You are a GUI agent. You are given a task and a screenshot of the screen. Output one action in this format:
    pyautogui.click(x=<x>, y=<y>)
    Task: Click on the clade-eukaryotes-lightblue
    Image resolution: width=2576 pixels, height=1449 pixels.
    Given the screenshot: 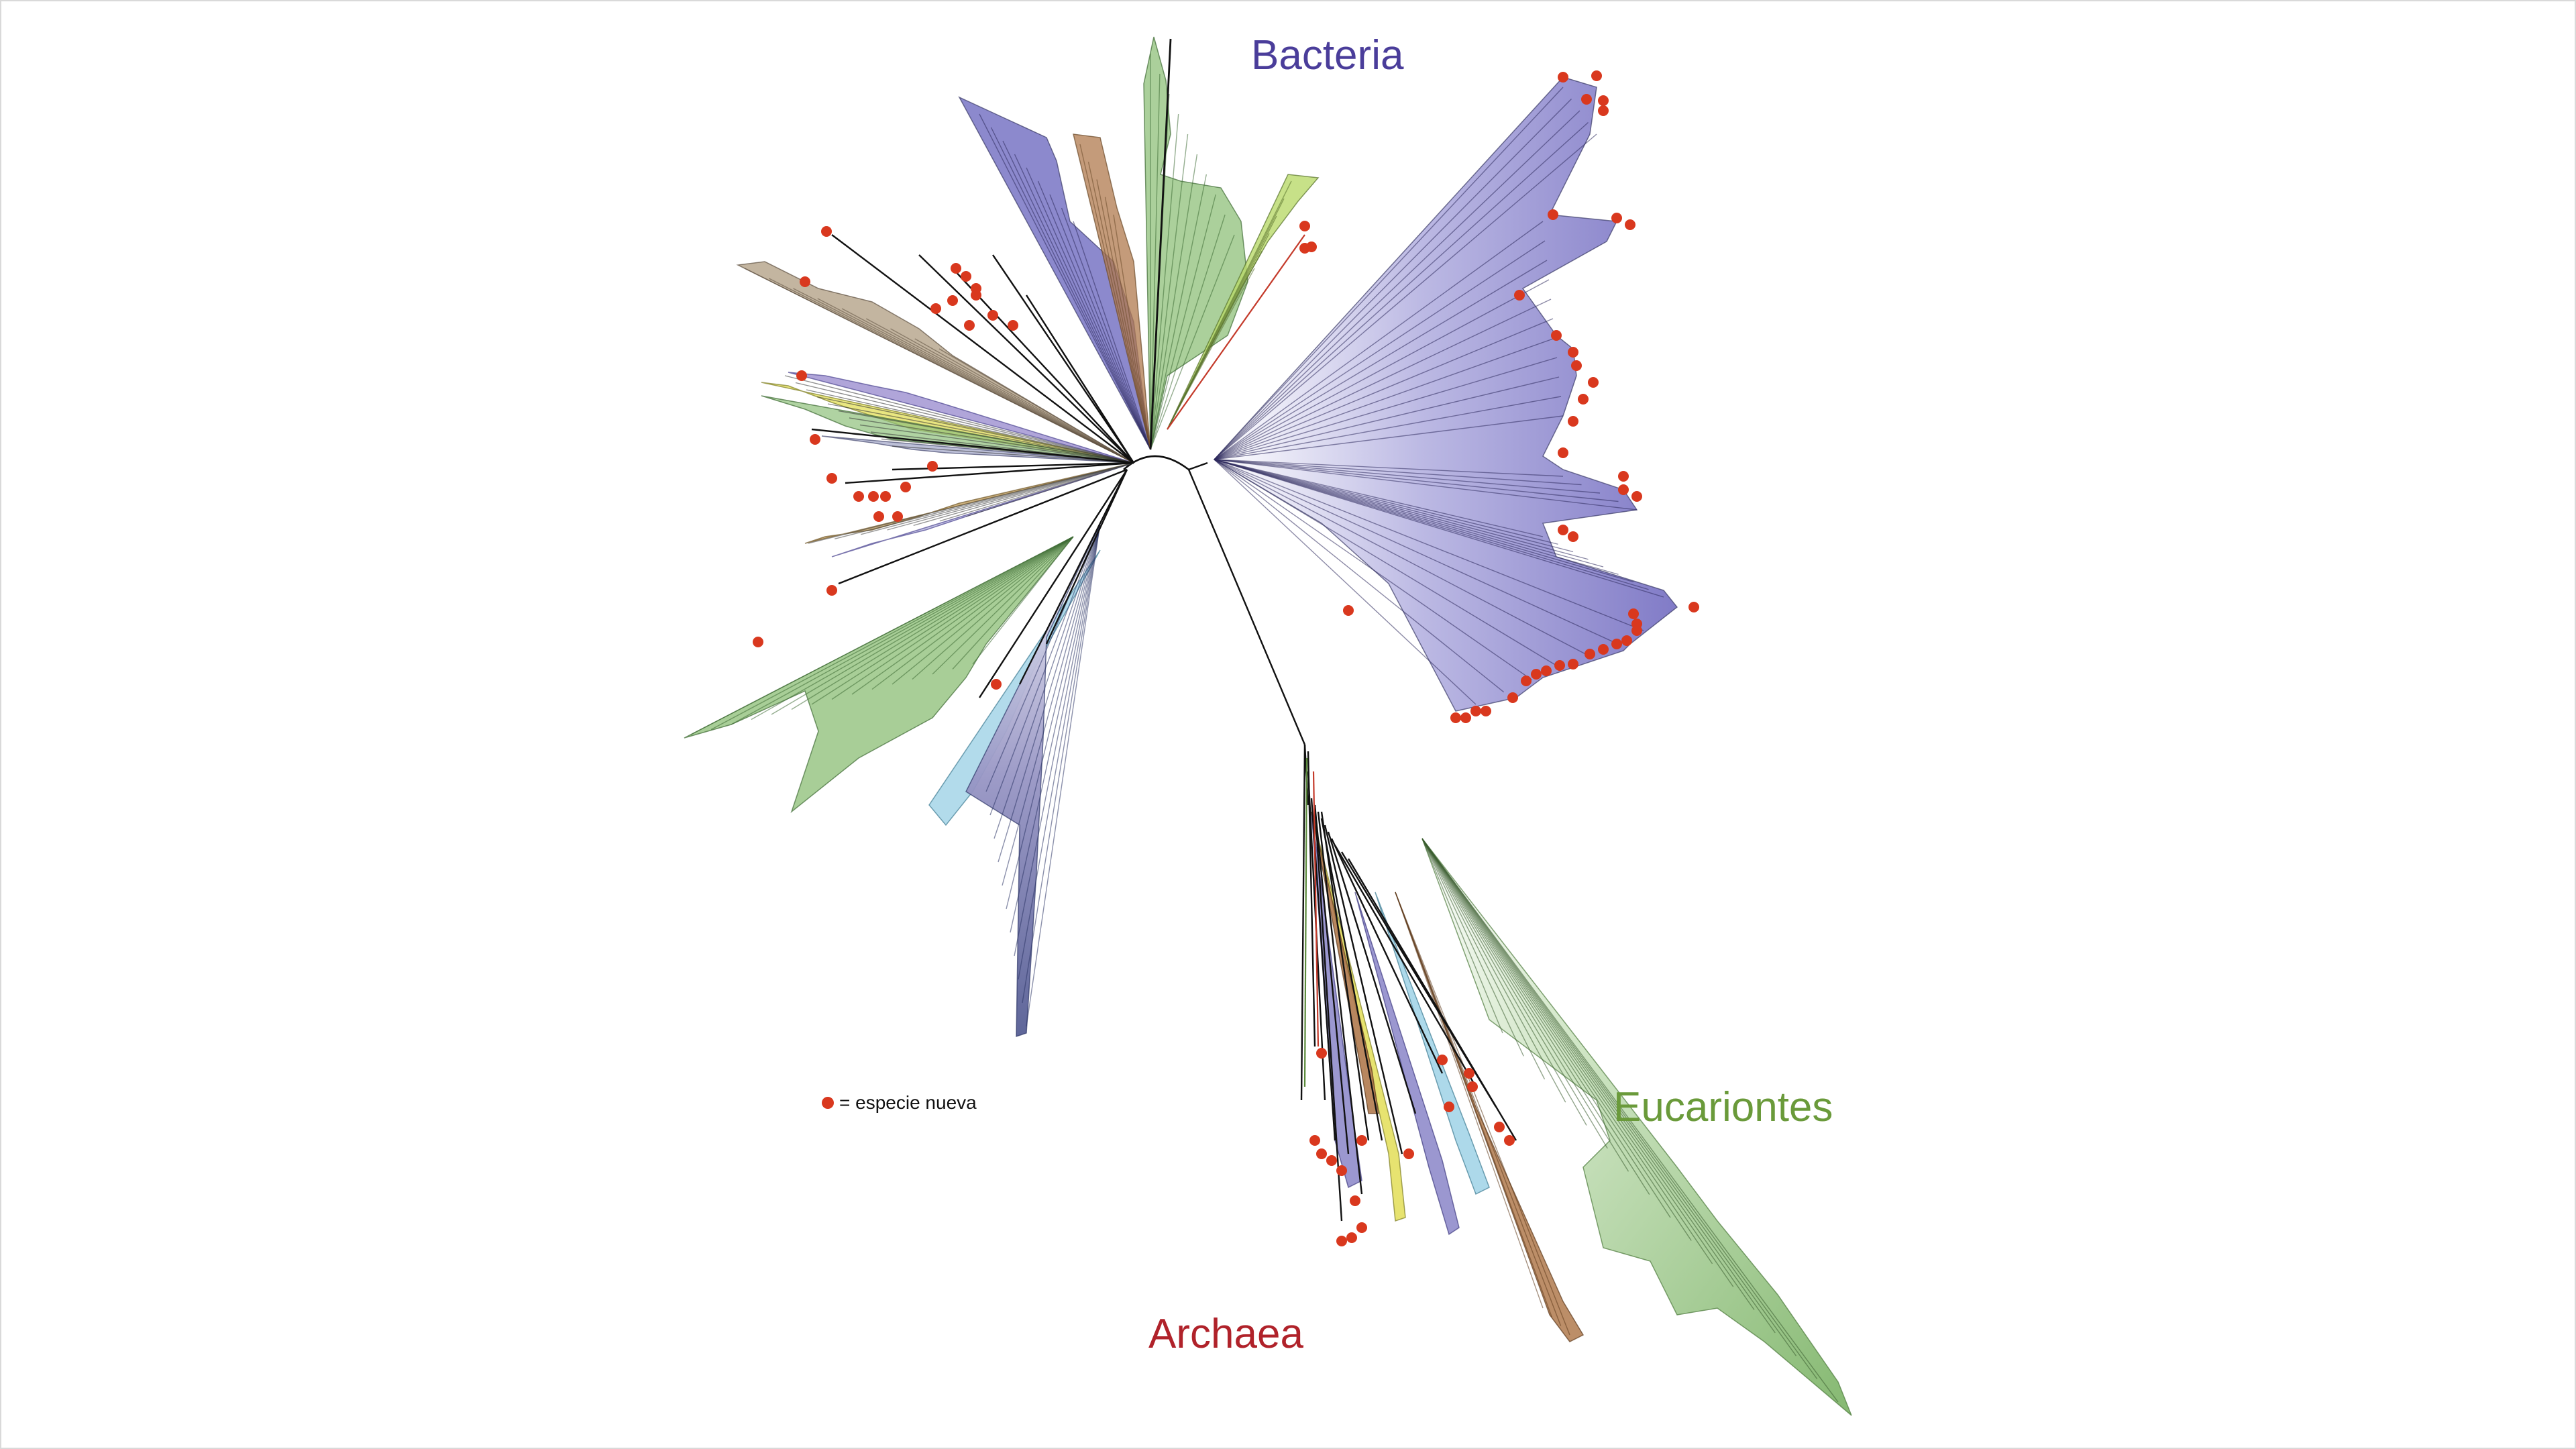 What is the action you would take?
    pyautogui.click(x=1432, y=1043)
    